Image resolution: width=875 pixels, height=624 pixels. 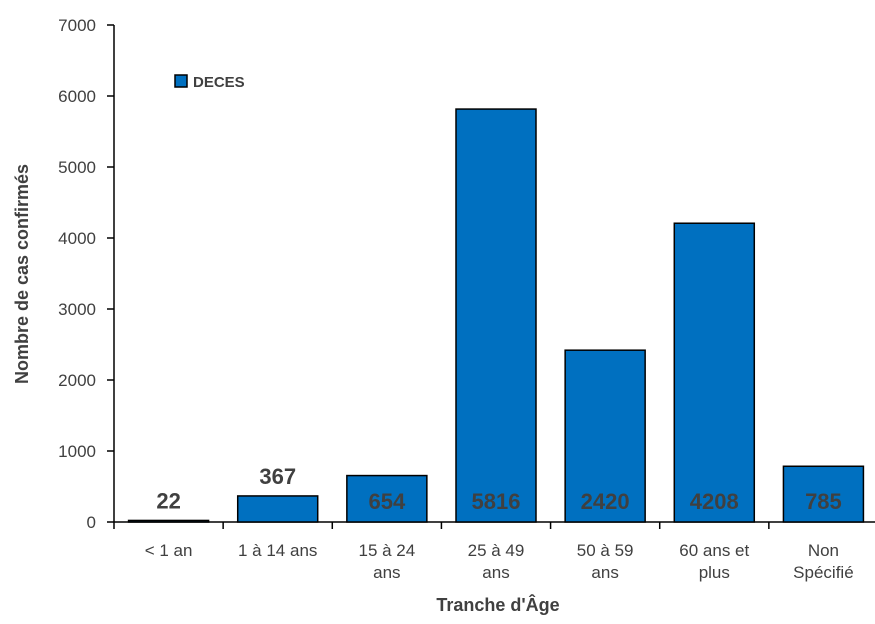 What do you see at coordinates (823, 501) in the screenshot?
I see `data-label: 785` at bounding box center [823, 501].